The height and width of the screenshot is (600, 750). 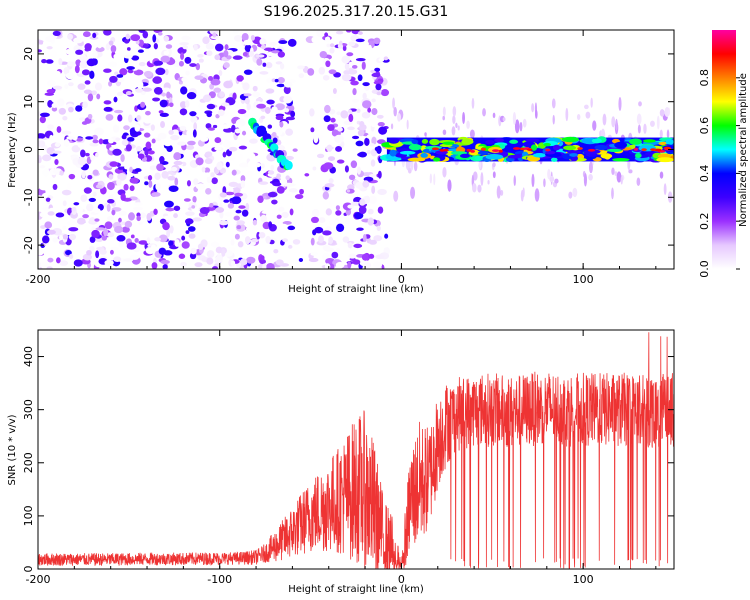 I want to click on colorbar-tick-label: 0.2, so click(x=704, y=221).